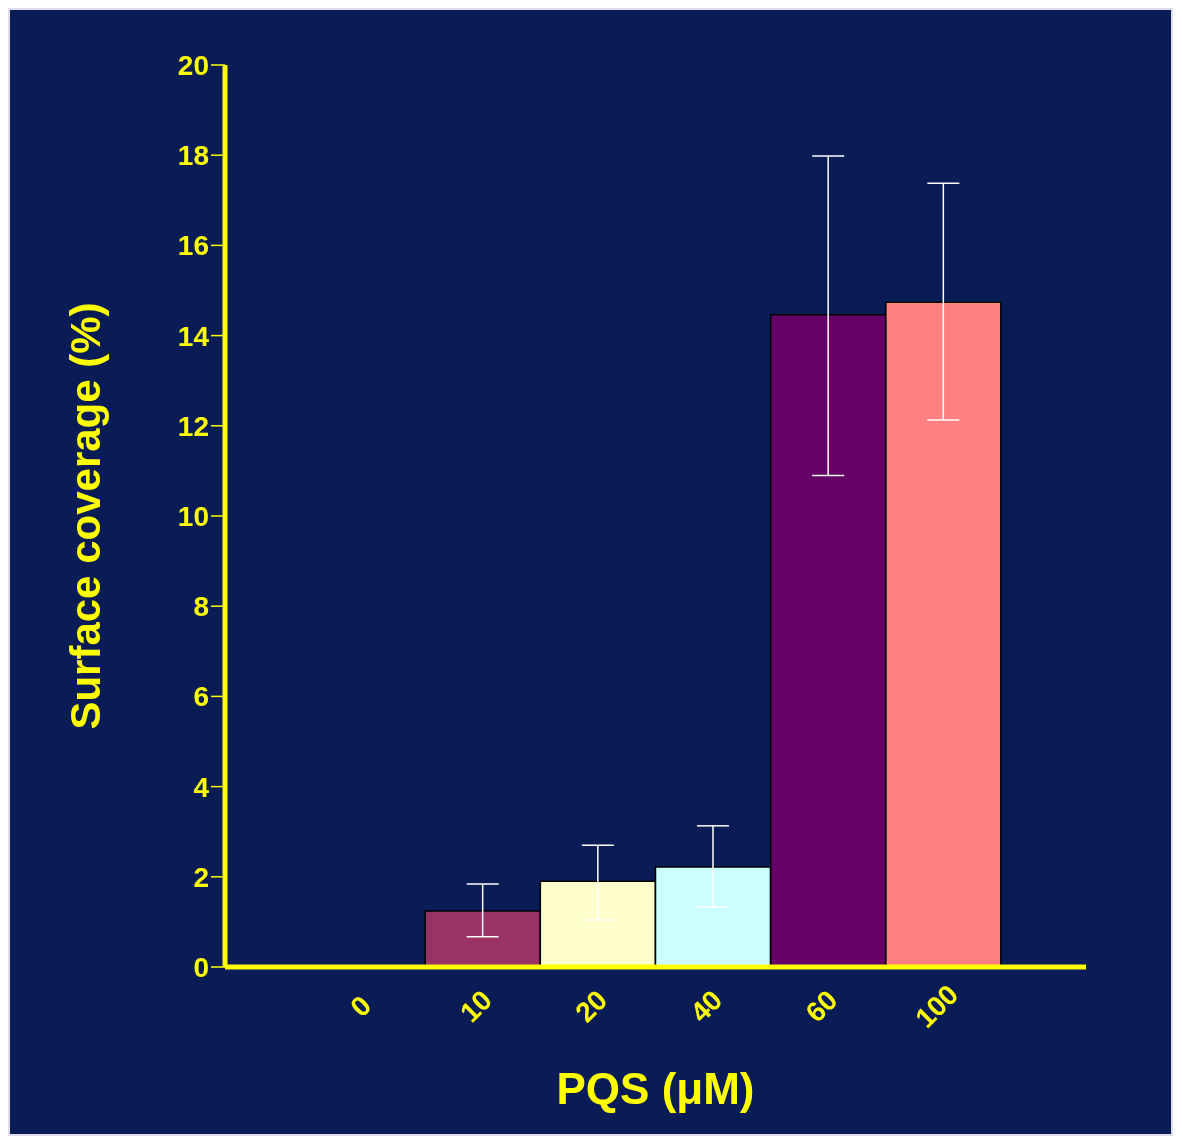 The height and width of the screenshot is (1144, 1183). I want to click on y-tick-label: 6, so click(201, 697).